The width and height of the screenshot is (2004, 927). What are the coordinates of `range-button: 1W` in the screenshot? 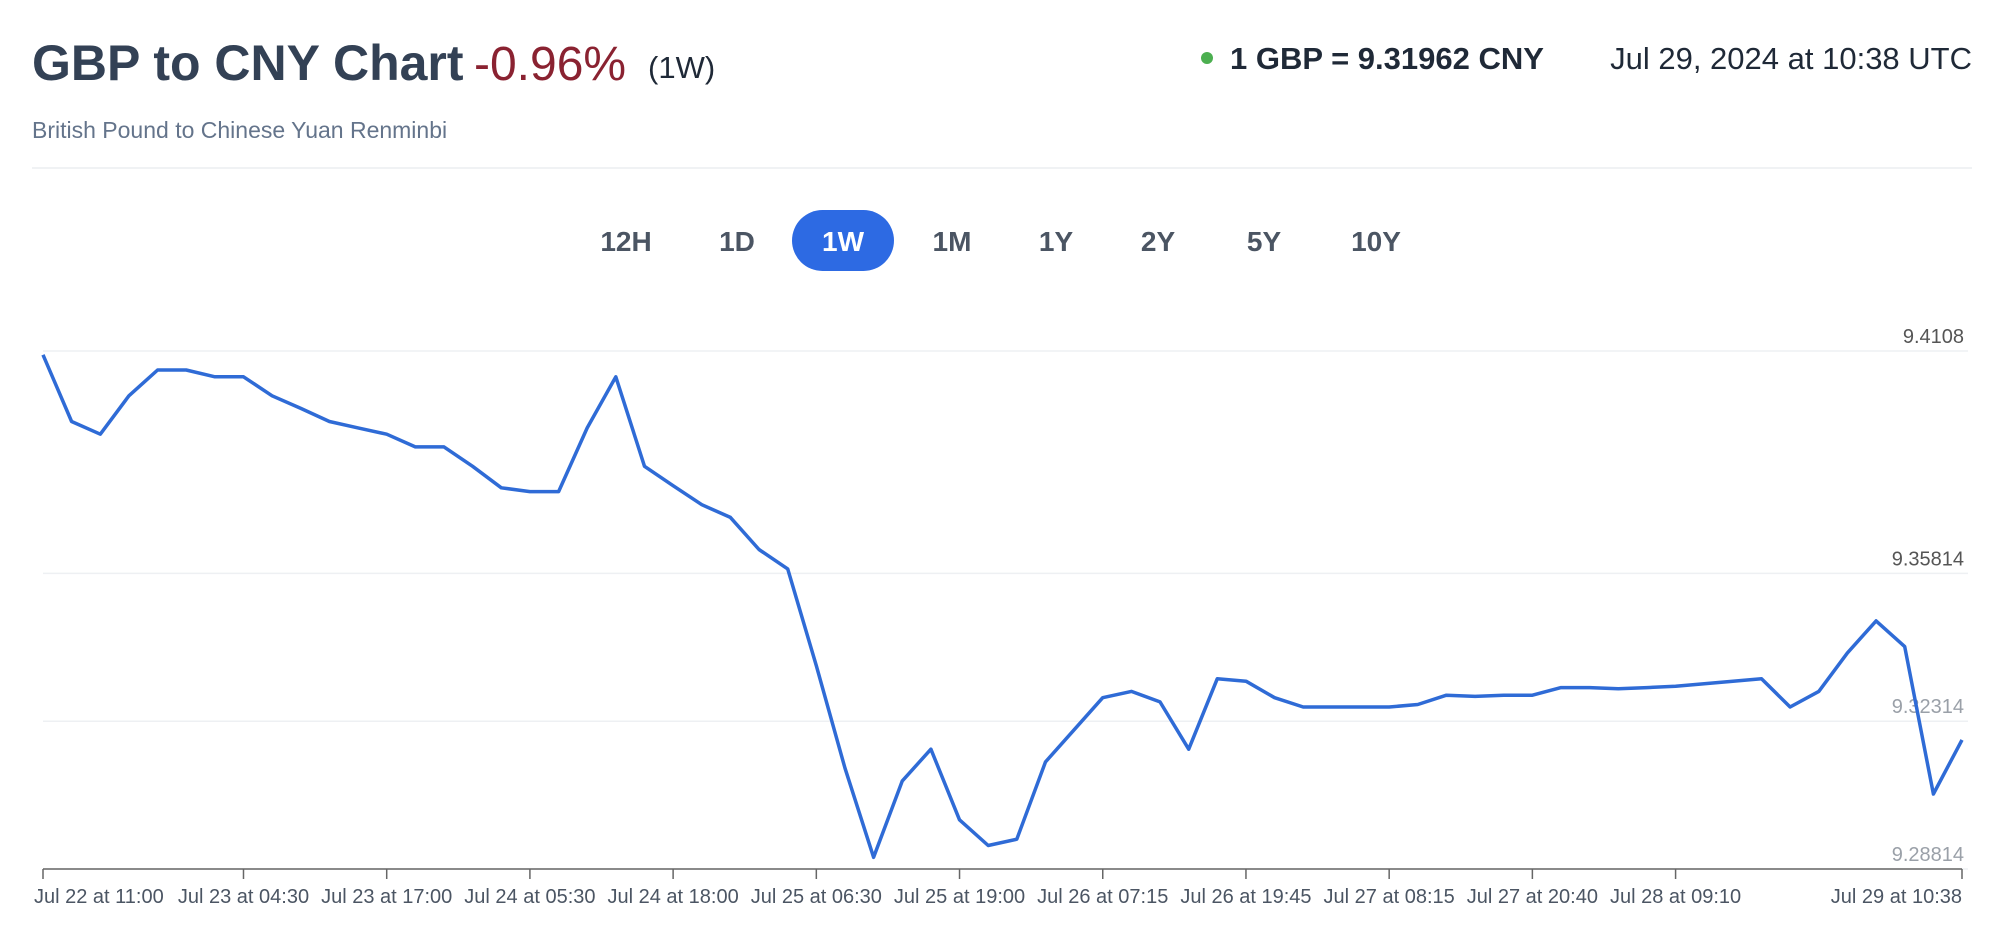 It's located at (843, 240).